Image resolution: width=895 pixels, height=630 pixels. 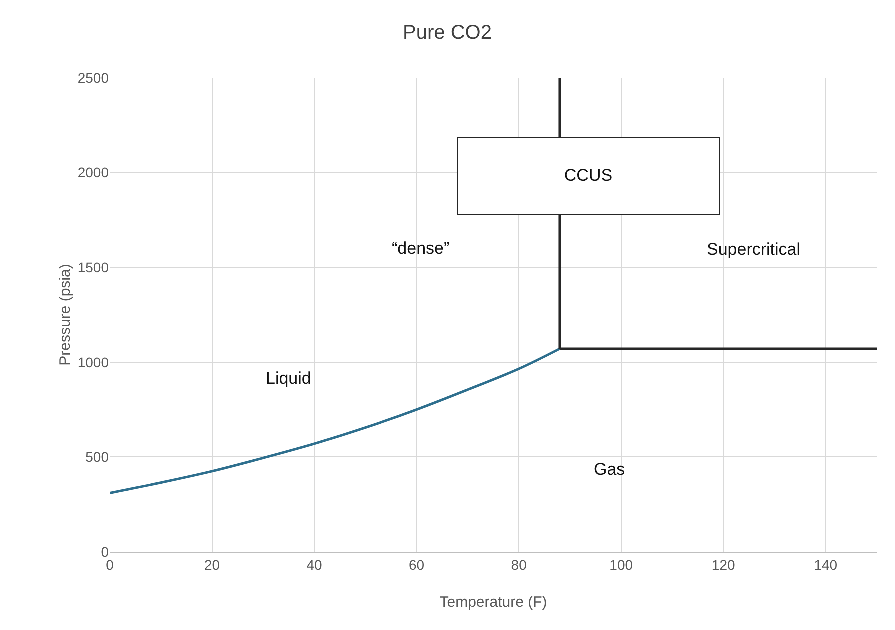 What do you see at coordinates (519, 564) in the screenshot?
I see `x-tick-label: 80` at bounding box center [519, 564].